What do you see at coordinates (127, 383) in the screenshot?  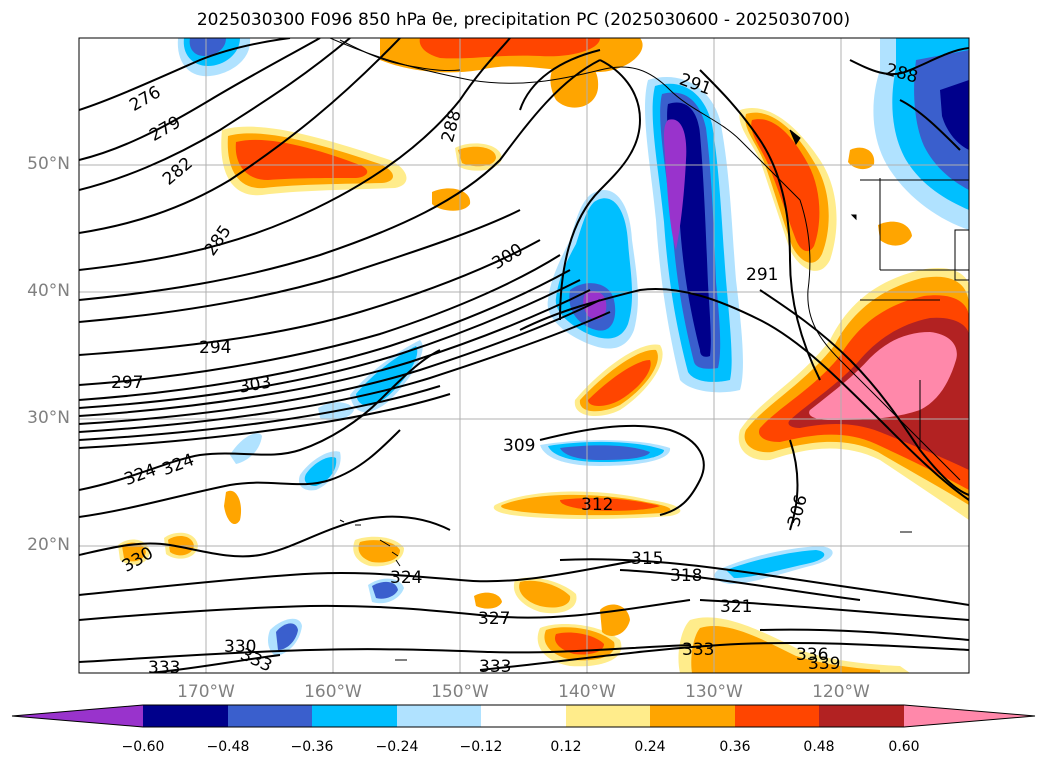 I see `contour-label: 297` at bounding box center [127, 383].